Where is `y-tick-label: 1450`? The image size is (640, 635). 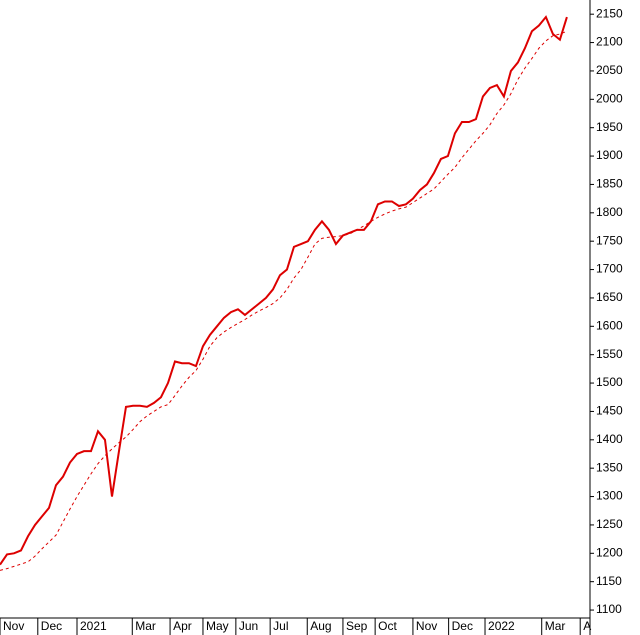 y-tick-label: 1450 is located at coordinates (609, 411).